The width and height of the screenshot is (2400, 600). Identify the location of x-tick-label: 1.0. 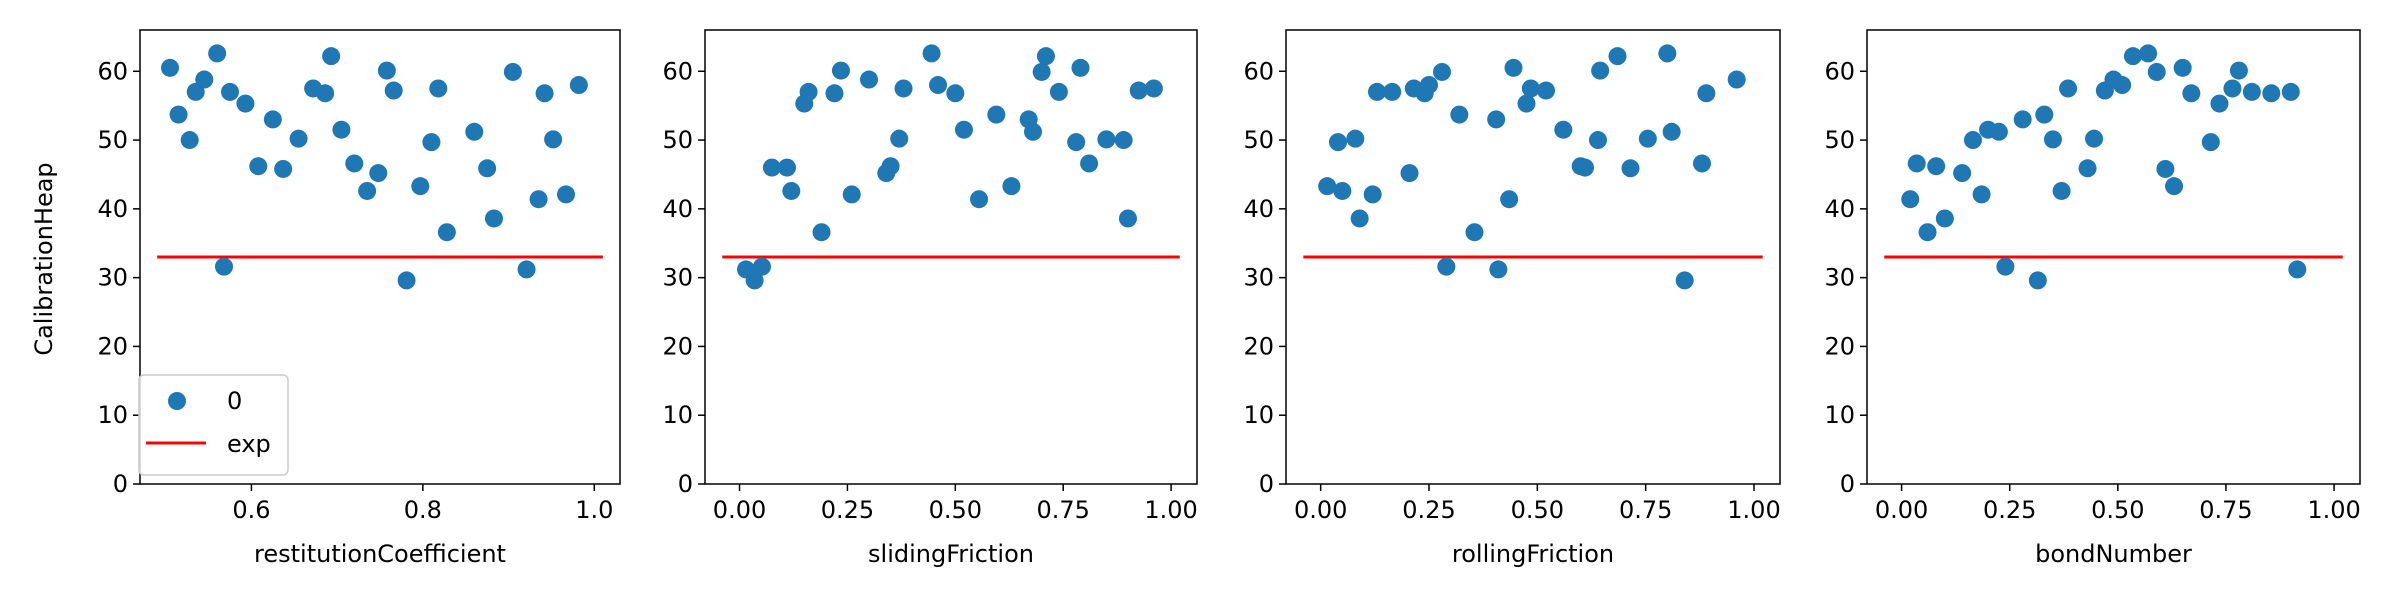
(594, 510).